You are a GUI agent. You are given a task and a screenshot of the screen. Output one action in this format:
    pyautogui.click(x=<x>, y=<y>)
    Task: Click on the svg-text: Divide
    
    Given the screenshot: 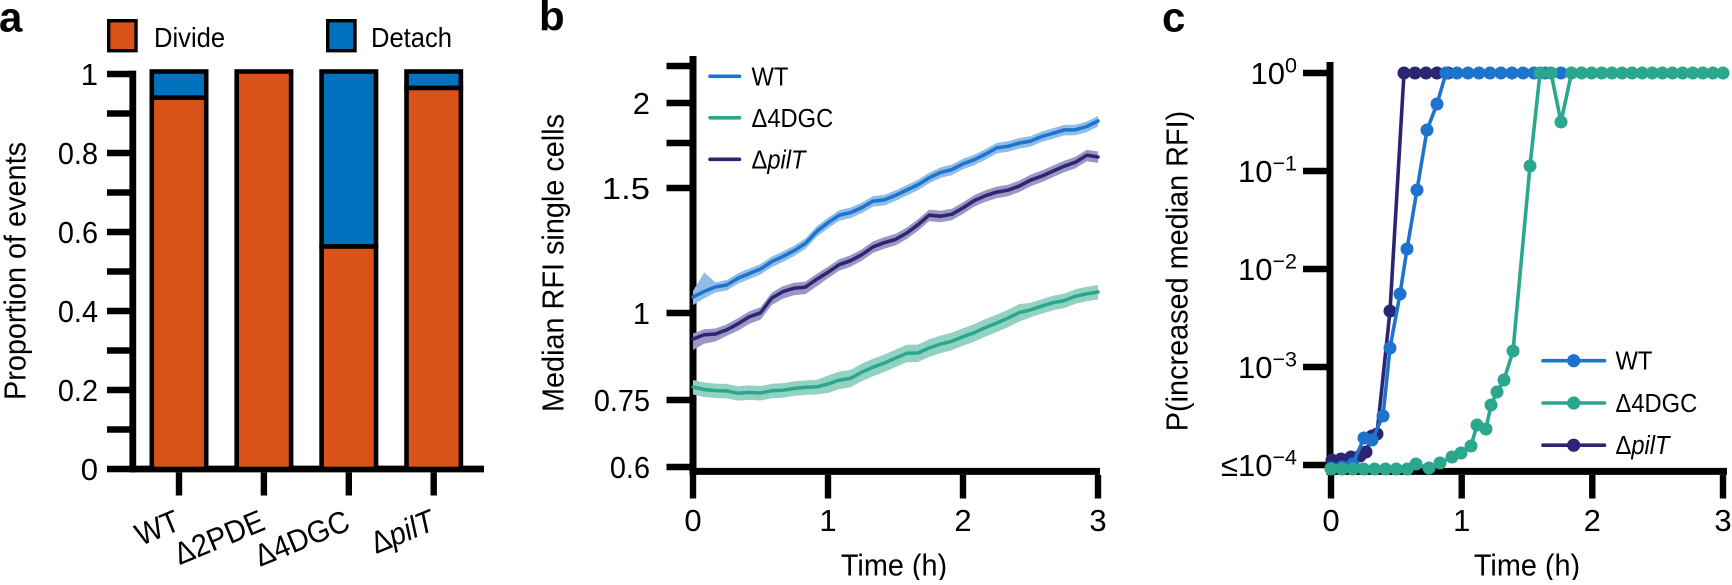 What is the action you would take?
    pyautogui.click(x=189, y=37)
    